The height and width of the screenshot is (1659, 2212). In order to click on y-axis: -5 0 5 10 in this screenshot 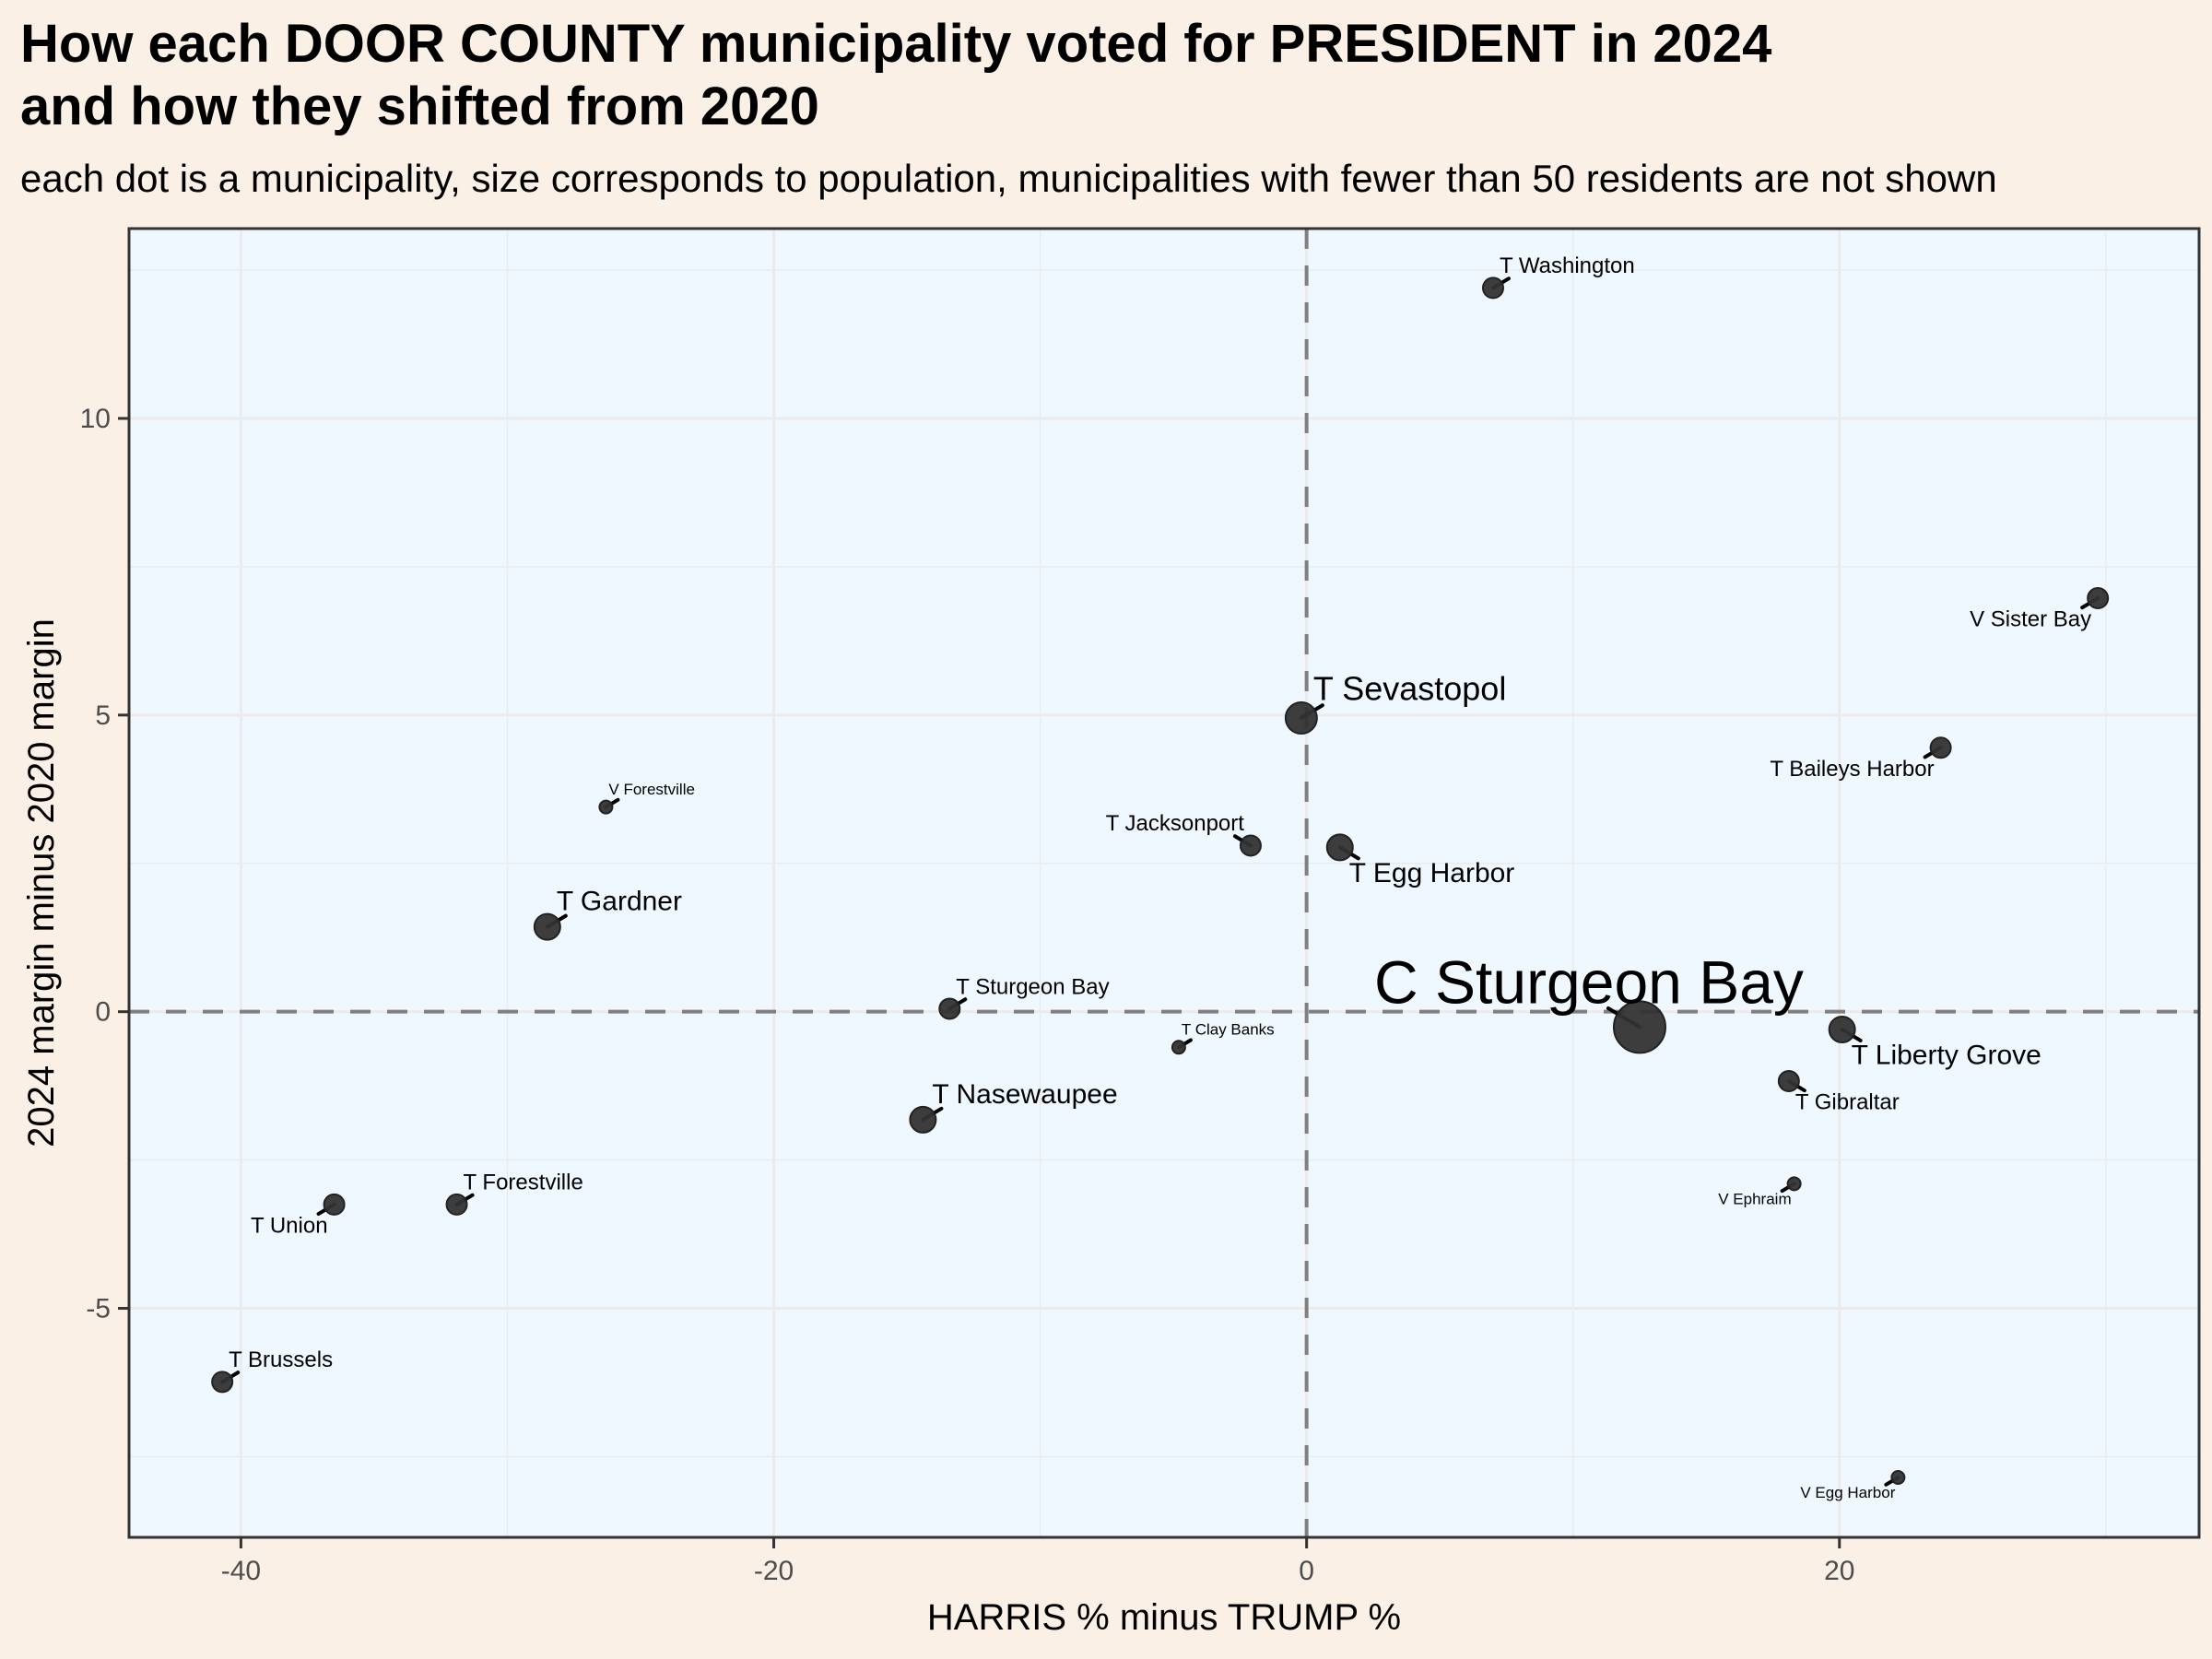, I will do `click(104, 864)`.